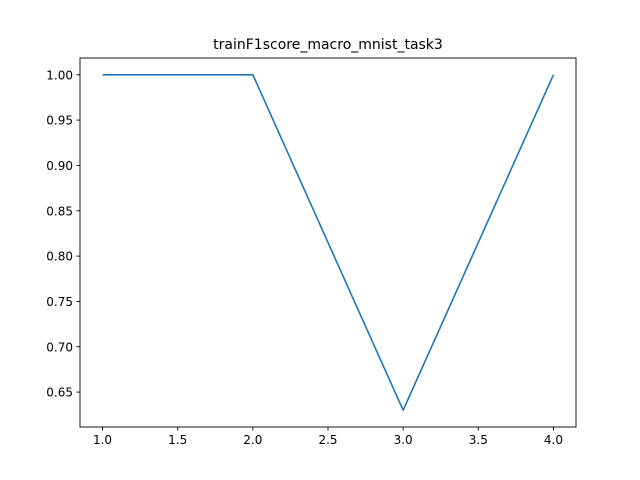 This screenshot has height=480, width=640. I want to click on y-tick-label: 0.75, so click(59, 302).